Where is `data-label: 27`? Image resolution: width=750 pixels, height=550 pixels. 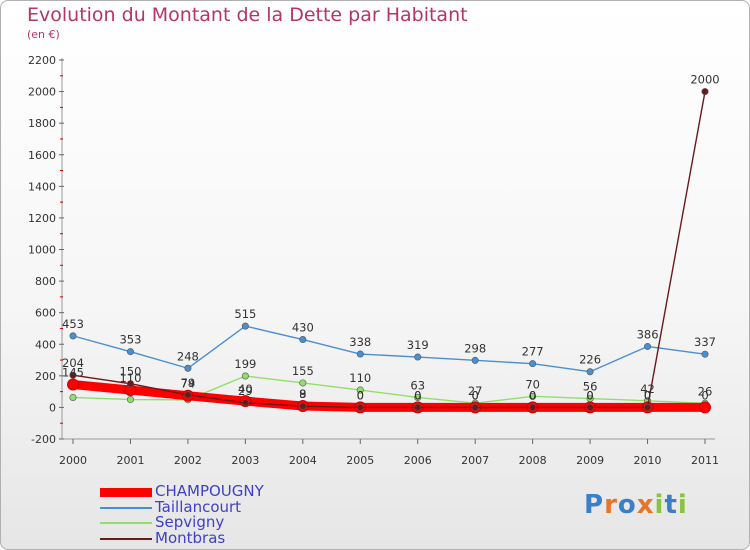
data-label: 27 is located at coordinates (475, 391).